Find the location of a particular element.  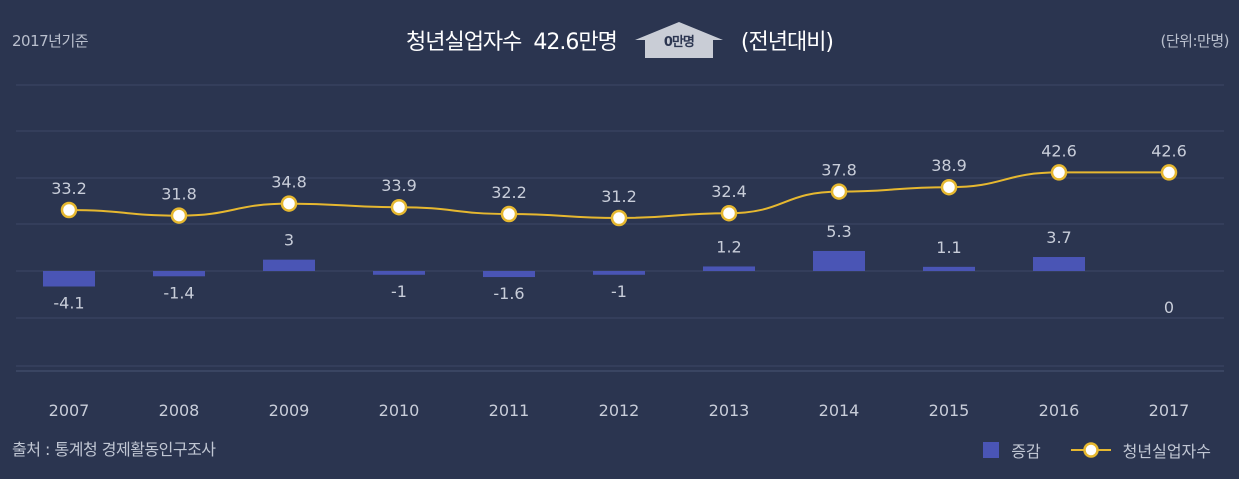

bar-label-2009: 3 is located at coordinates (289, 240).